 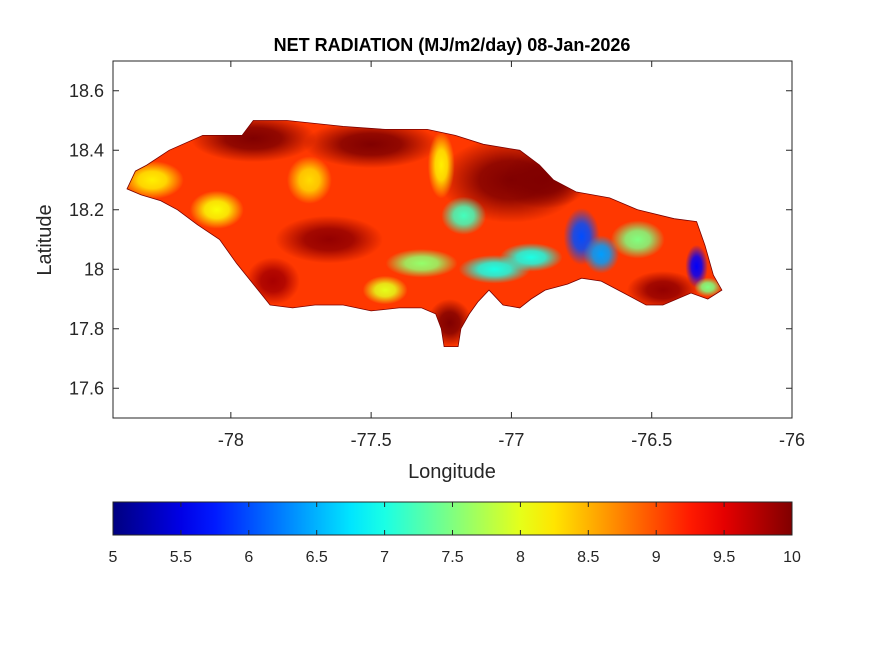 What do you see at coordinates (651, 440) in the screenshot?
I see `x-tick-label: -76.5` at bounding box center [651, 440].